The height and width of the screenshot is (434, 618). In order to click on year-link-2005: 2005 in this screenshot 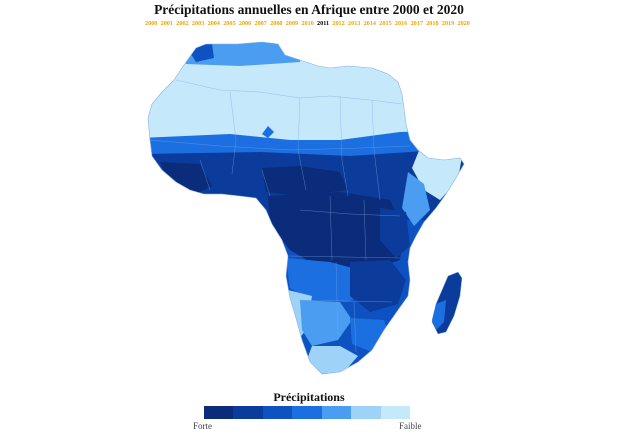, I will do `click(229, 23)`.